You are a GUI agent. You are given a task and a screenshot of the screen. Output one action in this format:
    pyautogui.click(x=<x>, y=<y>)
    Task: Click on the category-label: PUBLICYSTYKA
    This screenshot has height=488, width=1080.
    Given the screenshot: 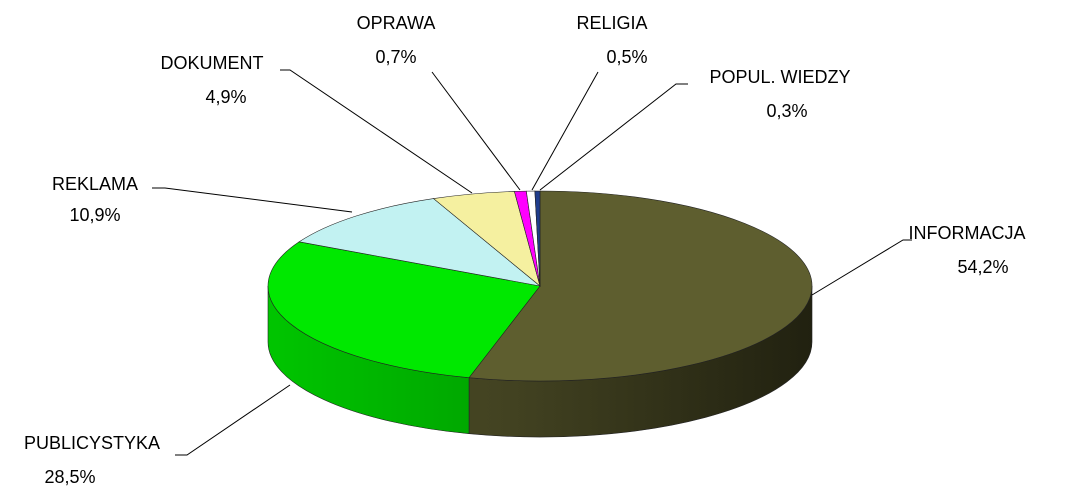 What is the action you would take?
    pyautogui.click(x=92, y=443)
    